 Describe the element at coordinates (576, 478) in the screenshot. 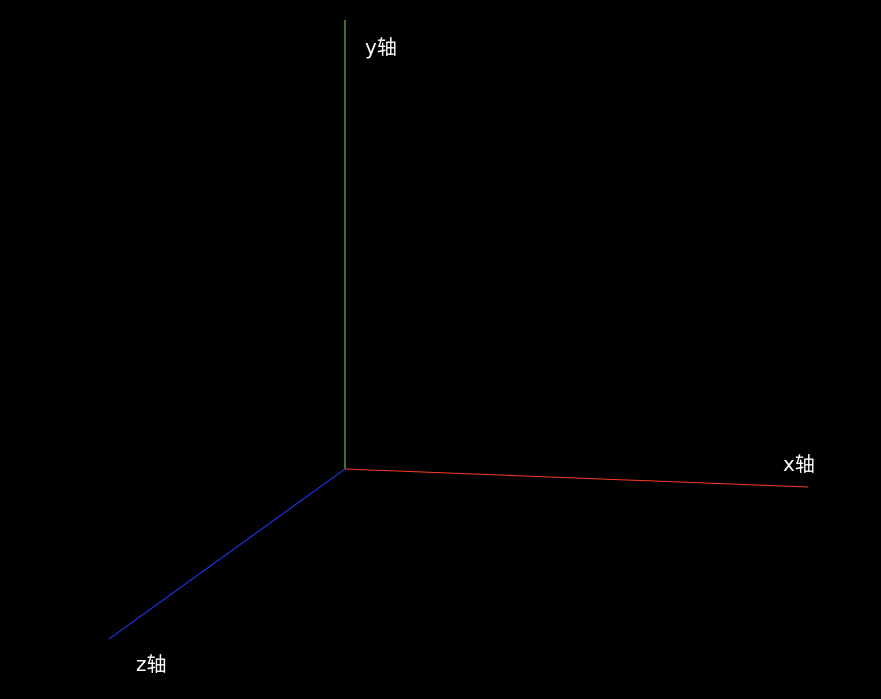

I see `x-axis-line` at that location.